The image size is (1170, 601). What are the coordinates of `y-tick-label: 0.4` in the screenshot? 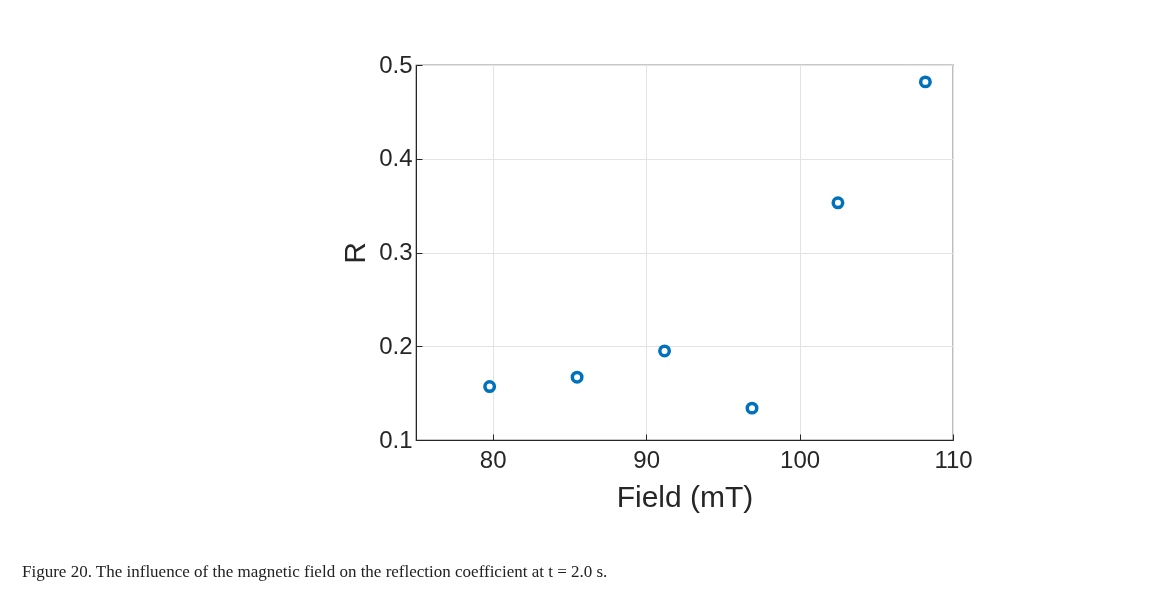 It's located at (396, 158).